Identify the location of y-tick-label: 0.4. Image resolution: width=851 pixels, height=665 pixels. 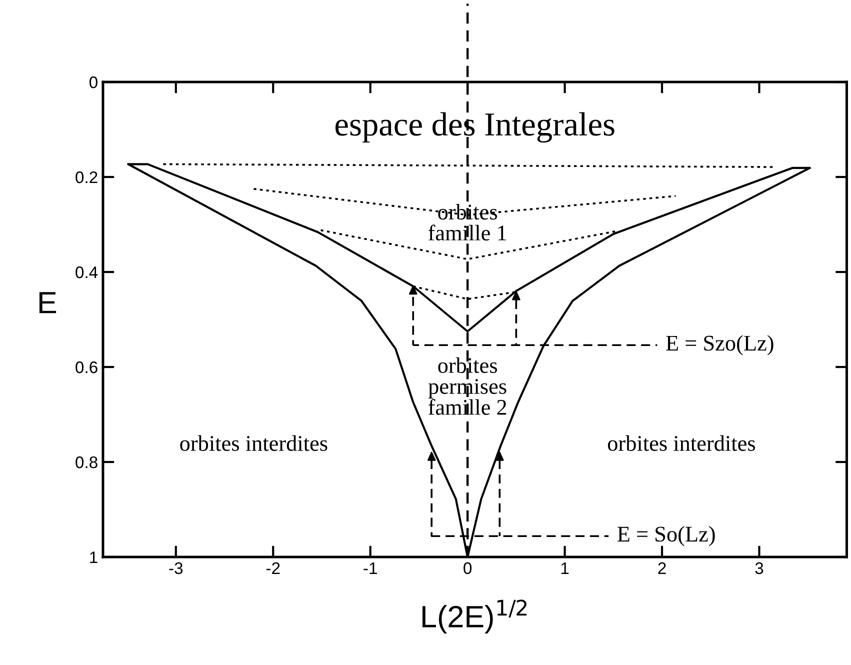
(87, 272).